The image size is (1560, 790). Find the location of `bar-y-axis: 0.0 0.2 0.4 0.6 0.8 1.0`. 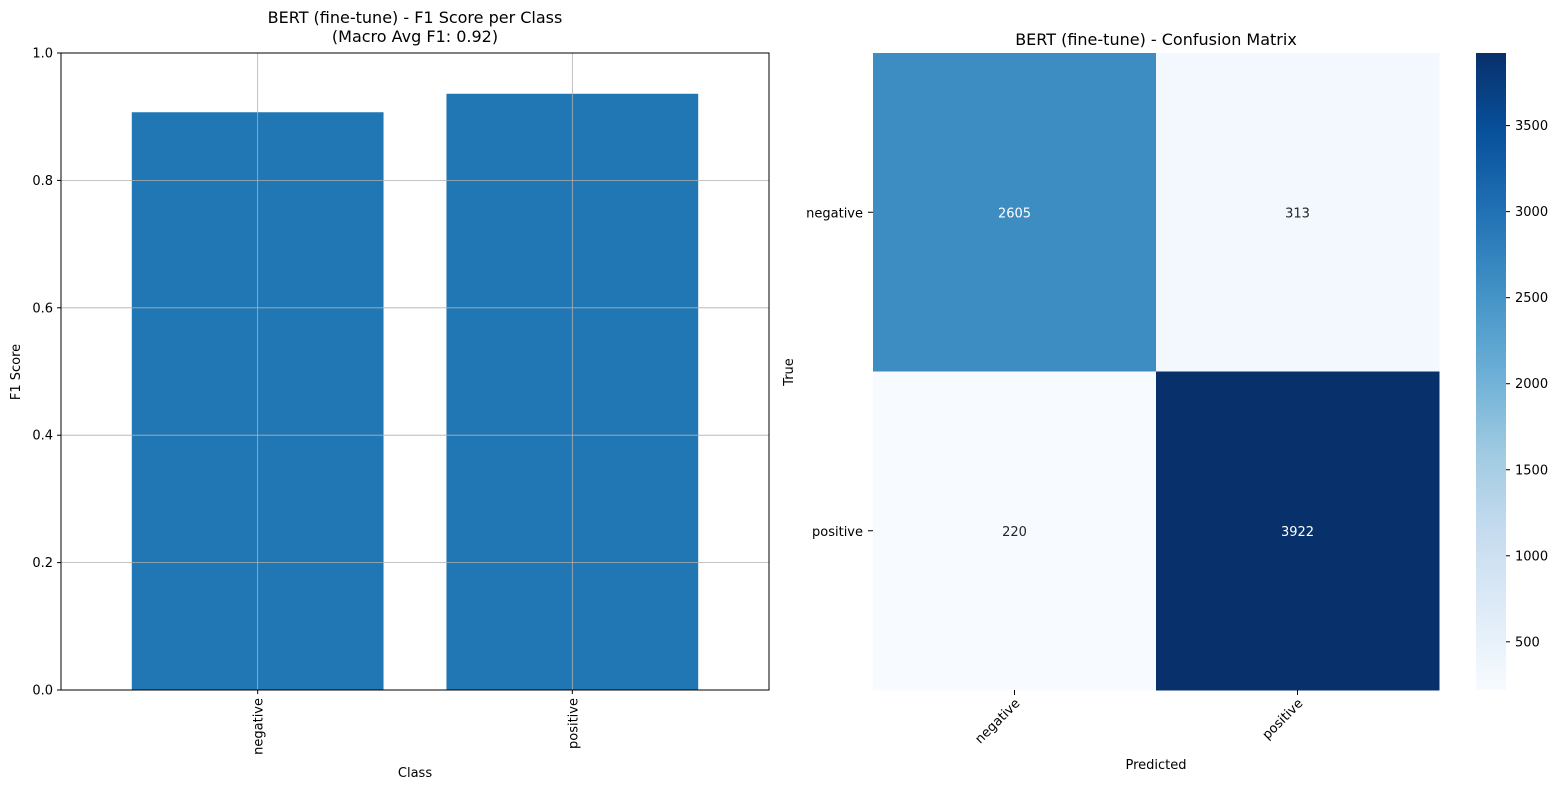

bar-y-axis: 0.0 0.2 0.4 0.6 0.8 1.0 is located at coordinates (46, 373).